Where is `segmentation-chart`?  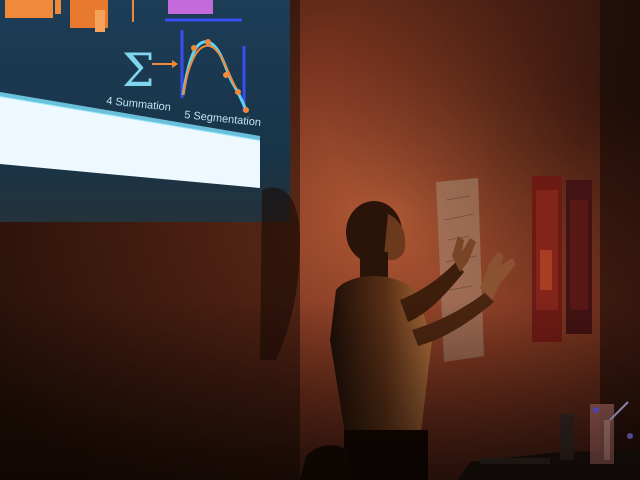 segmentation-chart is located at coordinates (214, 71).